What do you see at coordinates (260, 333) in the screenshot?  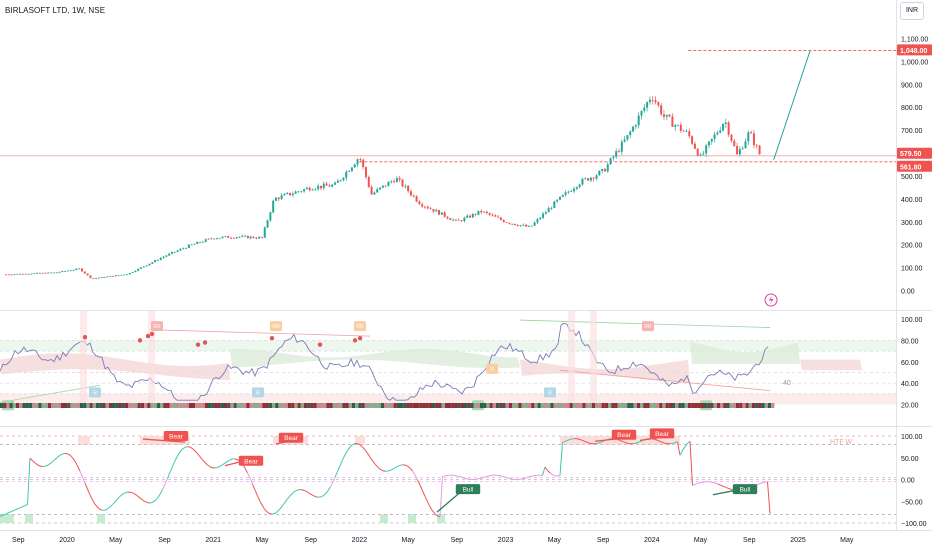 I see `rsi-trendline` at bounding box center [260, 333].